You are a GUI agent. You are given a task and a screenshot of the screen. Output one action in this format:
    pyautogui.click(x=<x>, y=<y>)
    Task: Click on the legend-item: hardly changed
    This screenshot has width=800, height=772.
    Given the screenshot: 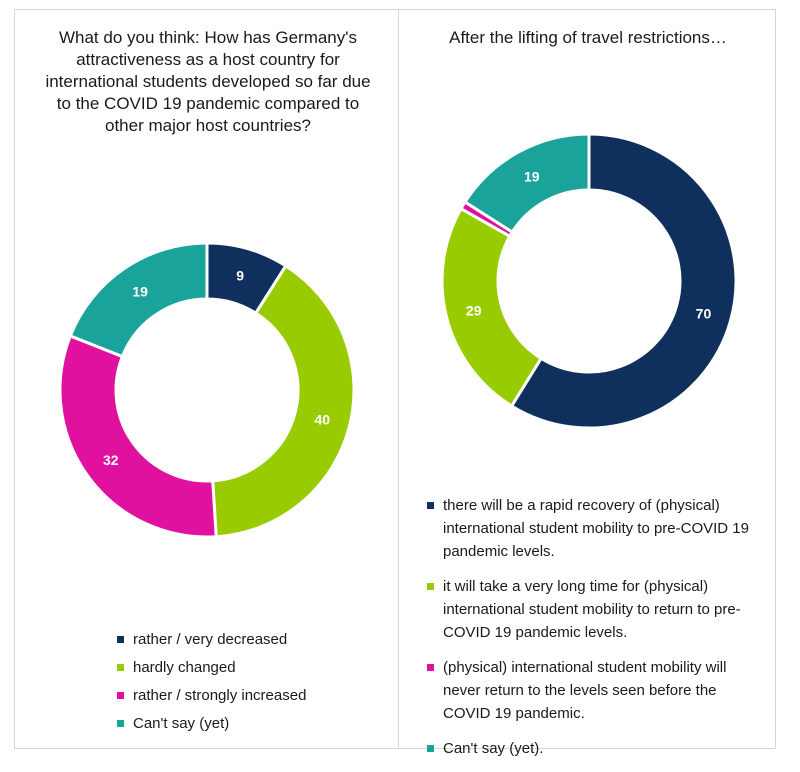 What is the action you would take?
    pyautogui.click(x=252, y=667)
    